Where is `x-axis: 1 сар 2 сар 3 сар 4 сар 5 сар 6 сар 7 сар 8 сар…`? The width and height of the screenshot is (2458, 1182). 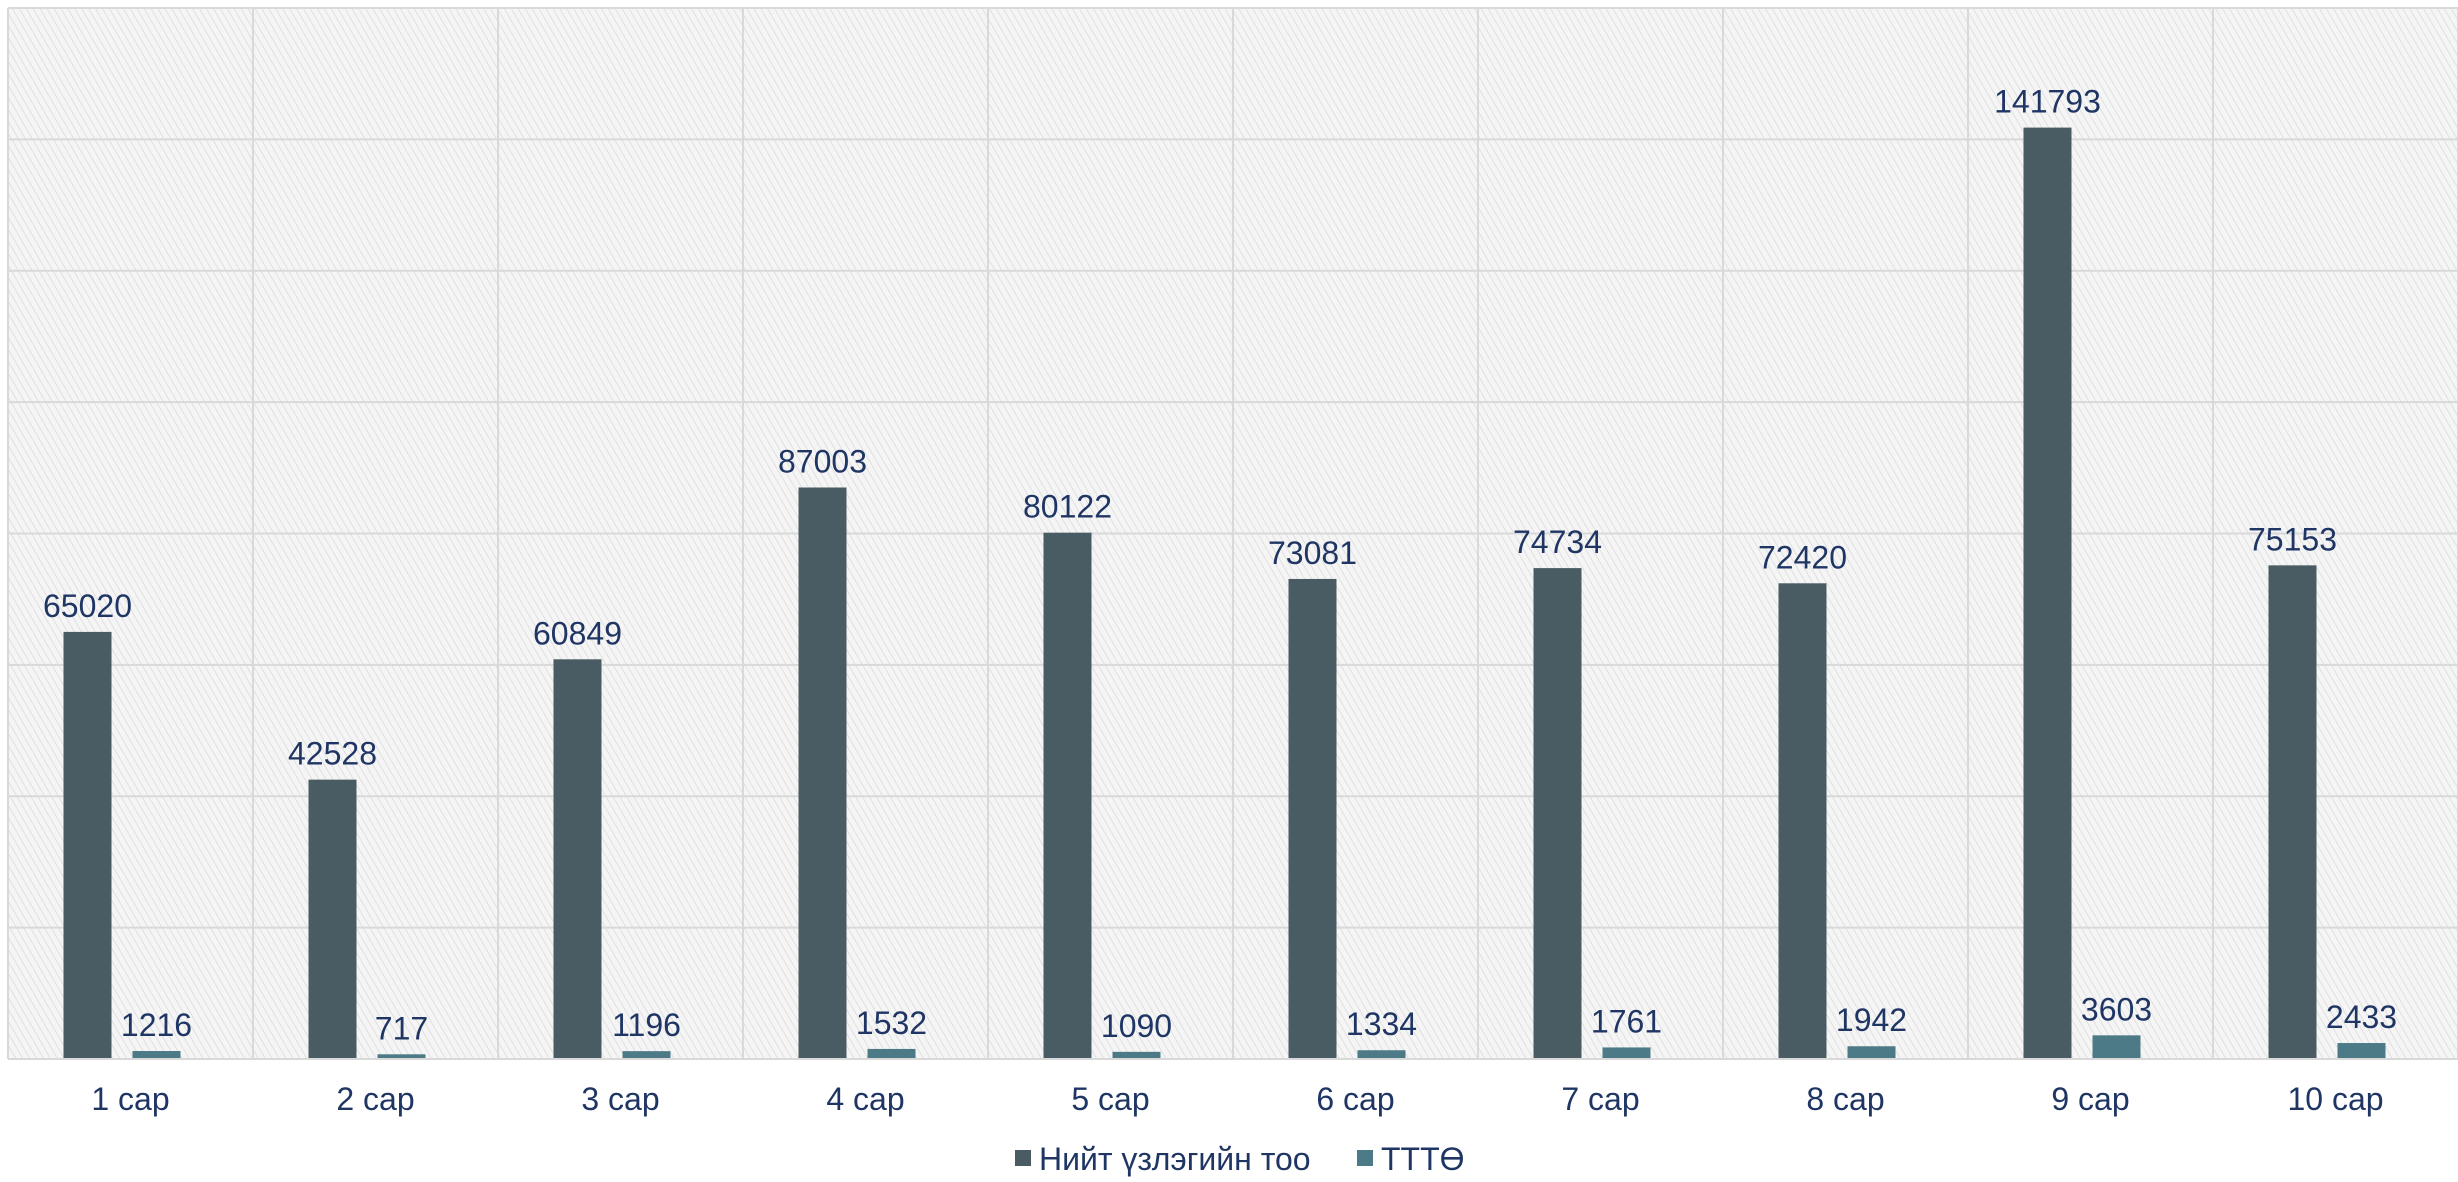
x-axis: 1 сар 2 сар 3 сар 4 сар 5 сар 6 сар 7 сар 8 сар… is located at coordinates (1233, 1087).